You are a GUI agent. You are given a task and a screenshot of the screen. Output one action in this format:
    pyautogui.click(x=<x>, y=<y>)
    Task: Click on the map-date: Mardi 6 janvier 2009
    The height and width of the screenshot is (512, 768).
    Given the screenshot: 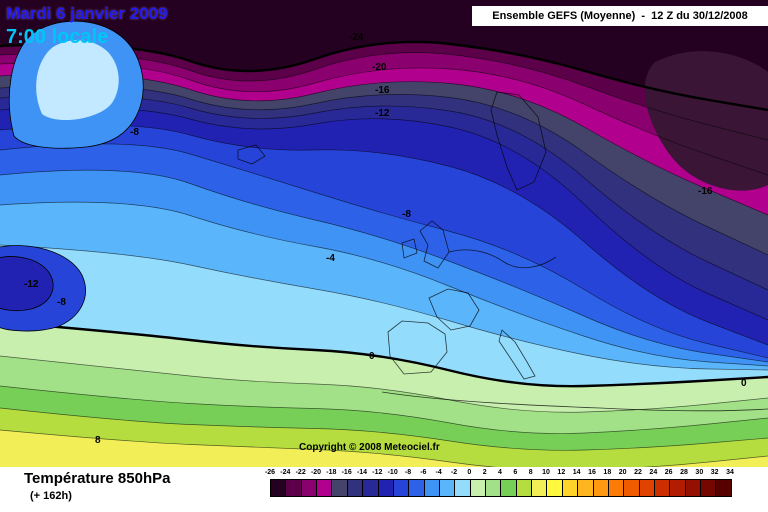 What is the action you would take?
    pyautogui.click(x=87, y=13)
    